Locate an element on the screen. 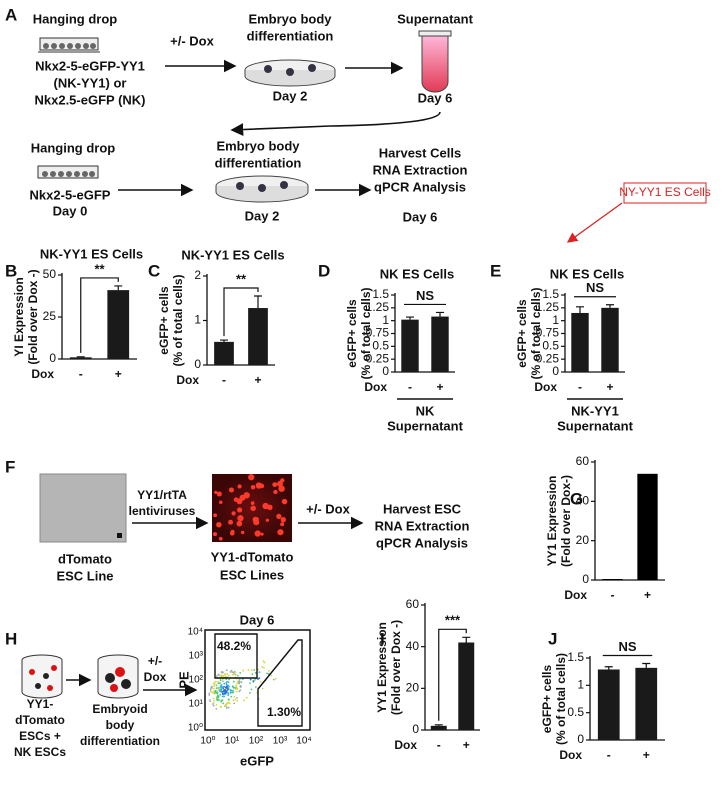  panel-label: F is located at coordinates (10, 466).